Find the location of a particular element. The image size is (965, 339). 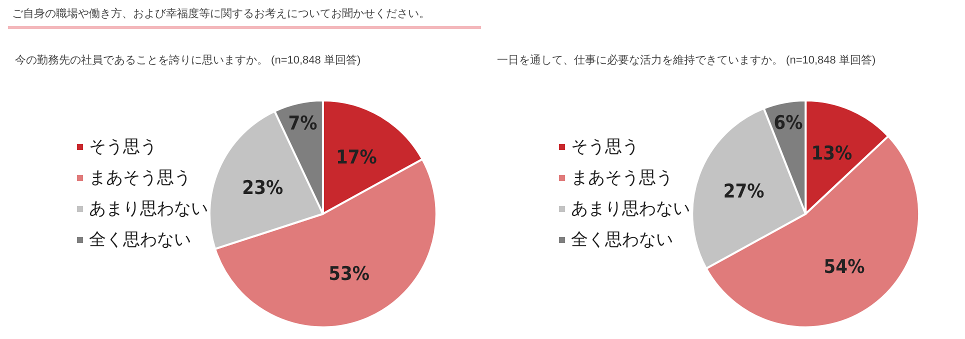

chart-title: 今の勤務先の社員であることを誇りに思いますか。 (n=10,848 単回答) is located at coordinates (188, 60).